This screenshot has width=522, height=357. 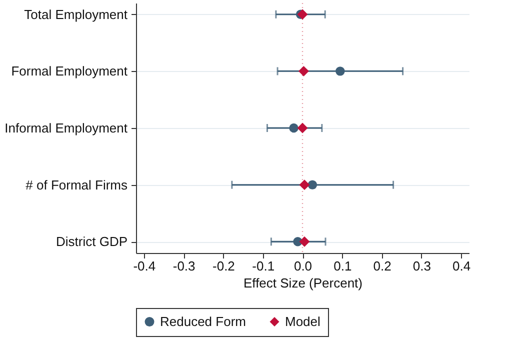 I want to click on x-tick-label: 0.4, so click(x=461, y=266).